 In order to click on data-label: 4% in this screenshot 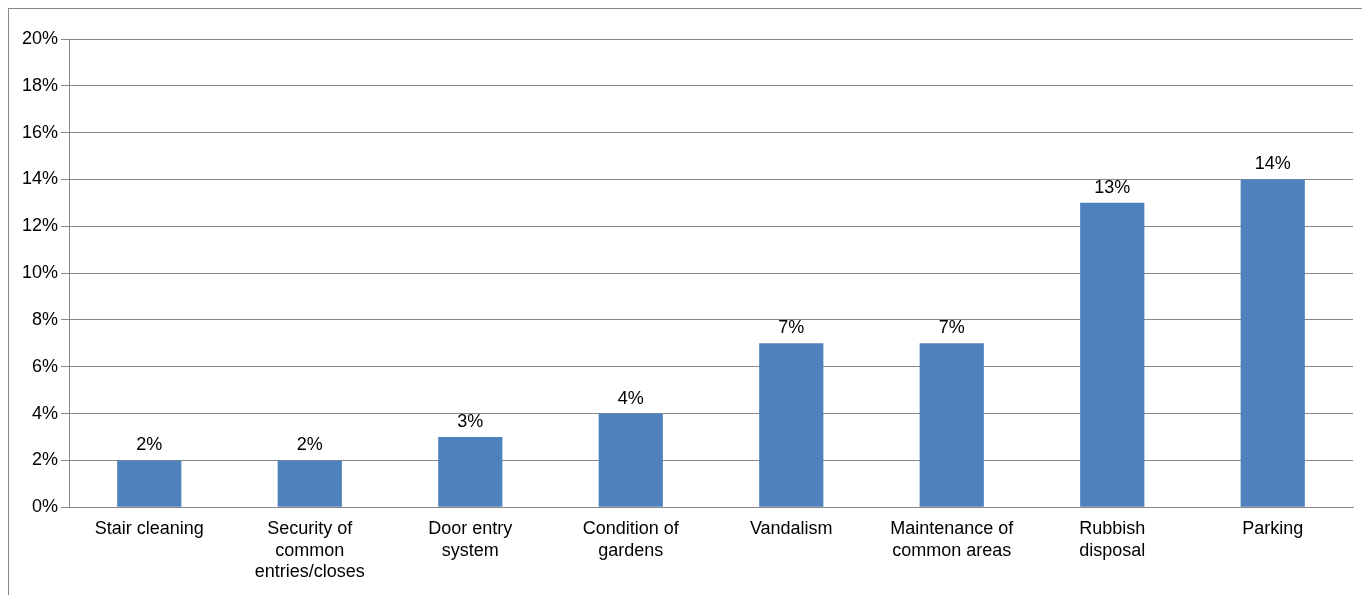, I will do `click(630, 397)`.